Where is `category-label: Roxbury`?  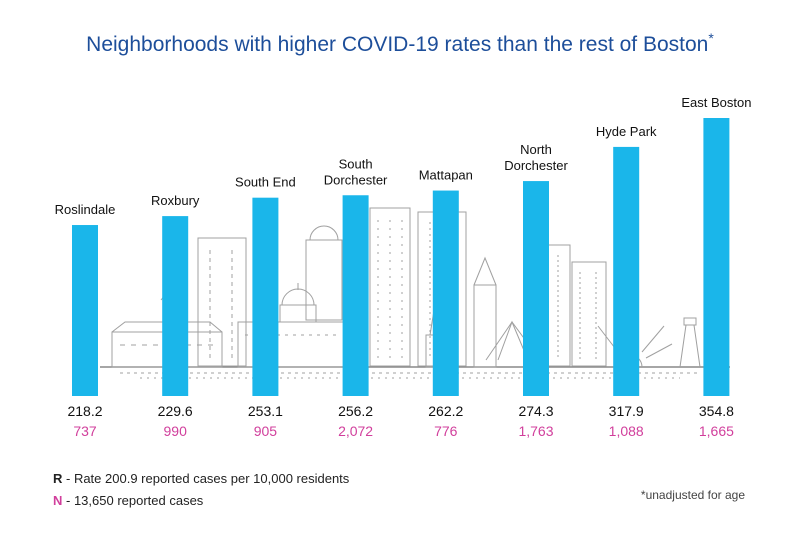
category-label: Roxbury is located at coordinates (175, 200).